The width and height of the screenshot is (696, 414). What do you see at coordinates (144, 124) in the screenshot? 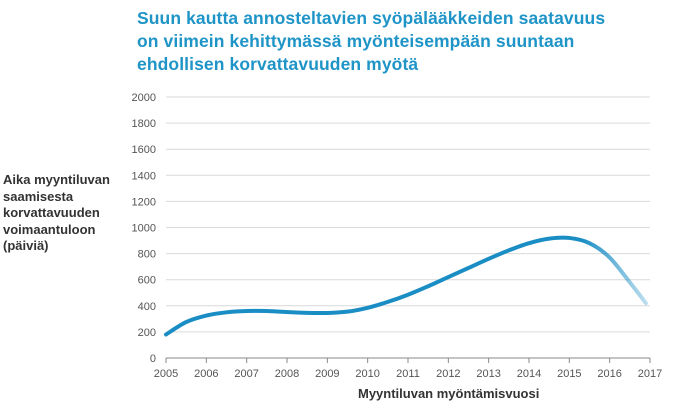
I see `y-tick-label: 1800` at bounding box center [144, 124].